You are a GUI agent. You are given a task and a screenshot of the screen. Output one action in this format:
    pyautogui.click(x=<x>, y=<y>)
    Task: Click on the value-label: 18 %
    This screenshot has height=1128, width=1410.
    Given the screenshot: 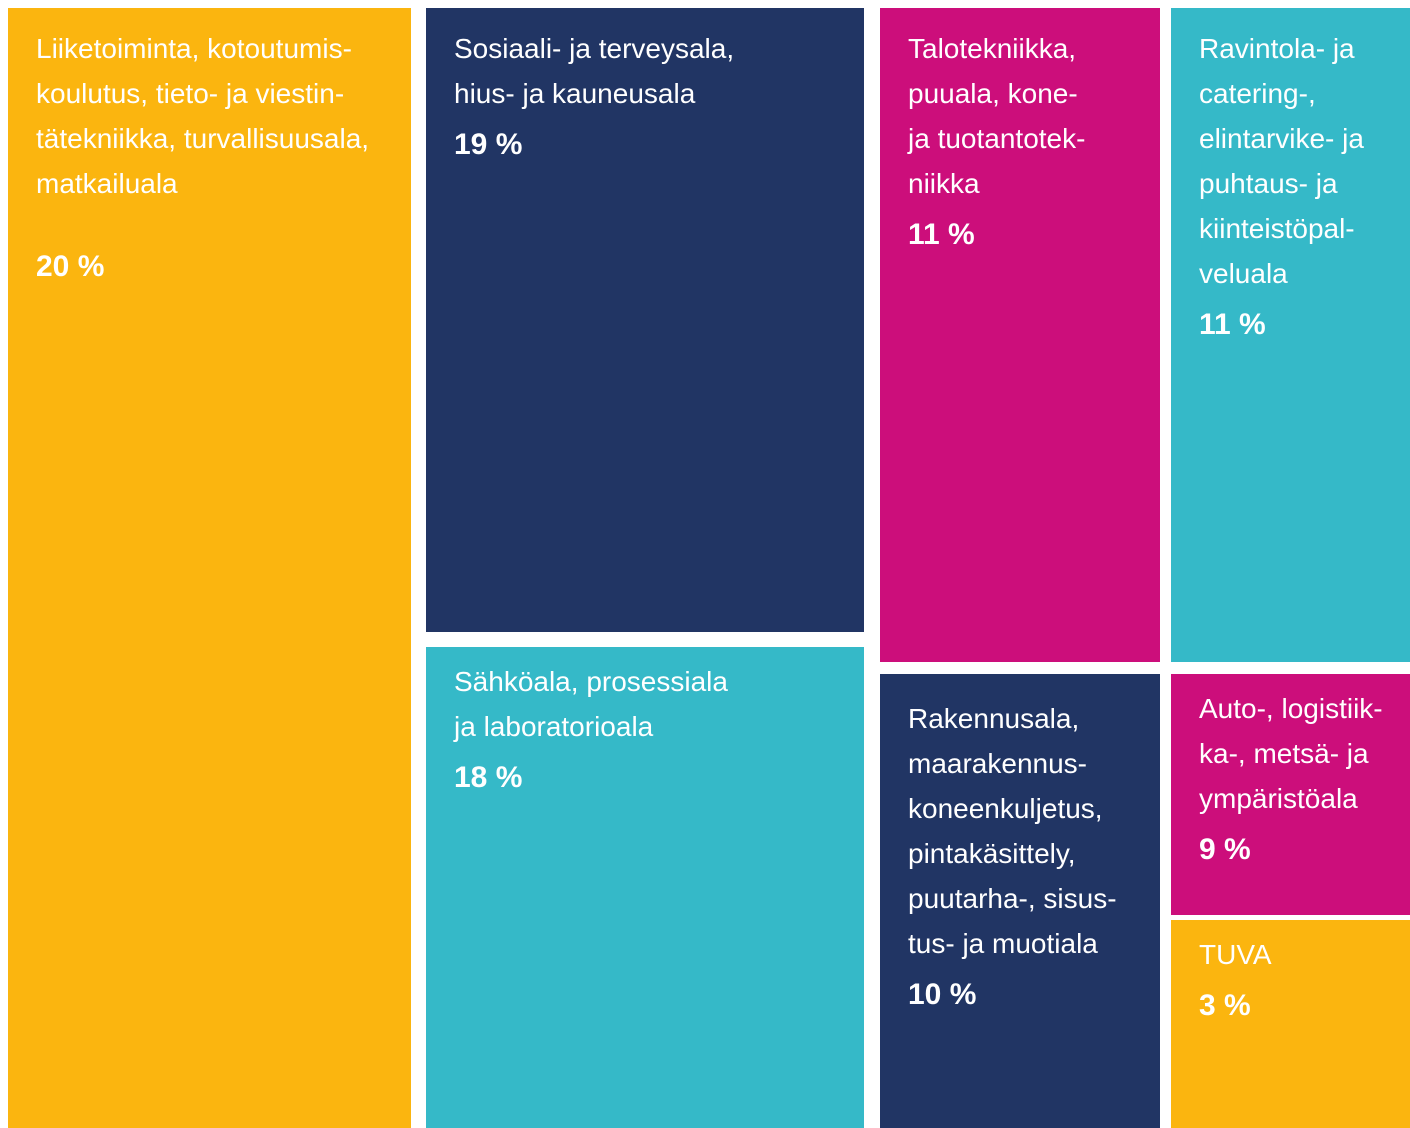 What is the action you would take?
    pyautogui.click(x=488, y=777)
    